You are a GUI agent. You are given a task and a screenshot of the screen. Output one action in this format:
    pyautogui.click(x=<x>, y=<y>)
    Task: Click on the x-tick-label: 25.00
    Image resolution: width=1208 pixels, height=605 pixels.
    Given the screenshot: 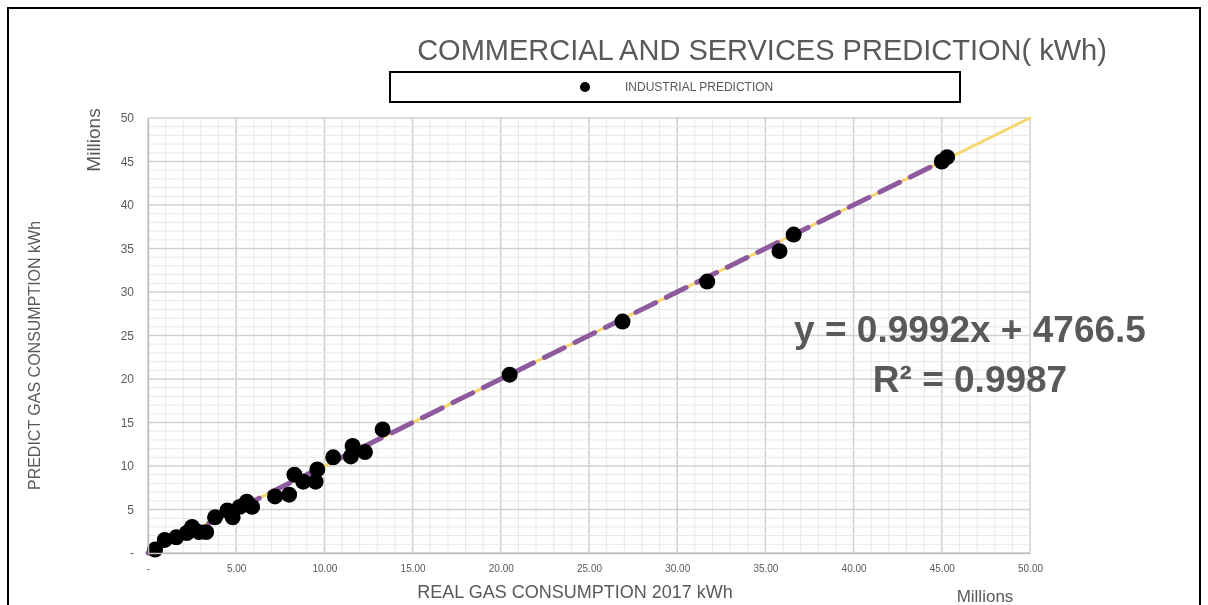 What is the action you would take?
    pyautogui.click(x=589, y=569)
    